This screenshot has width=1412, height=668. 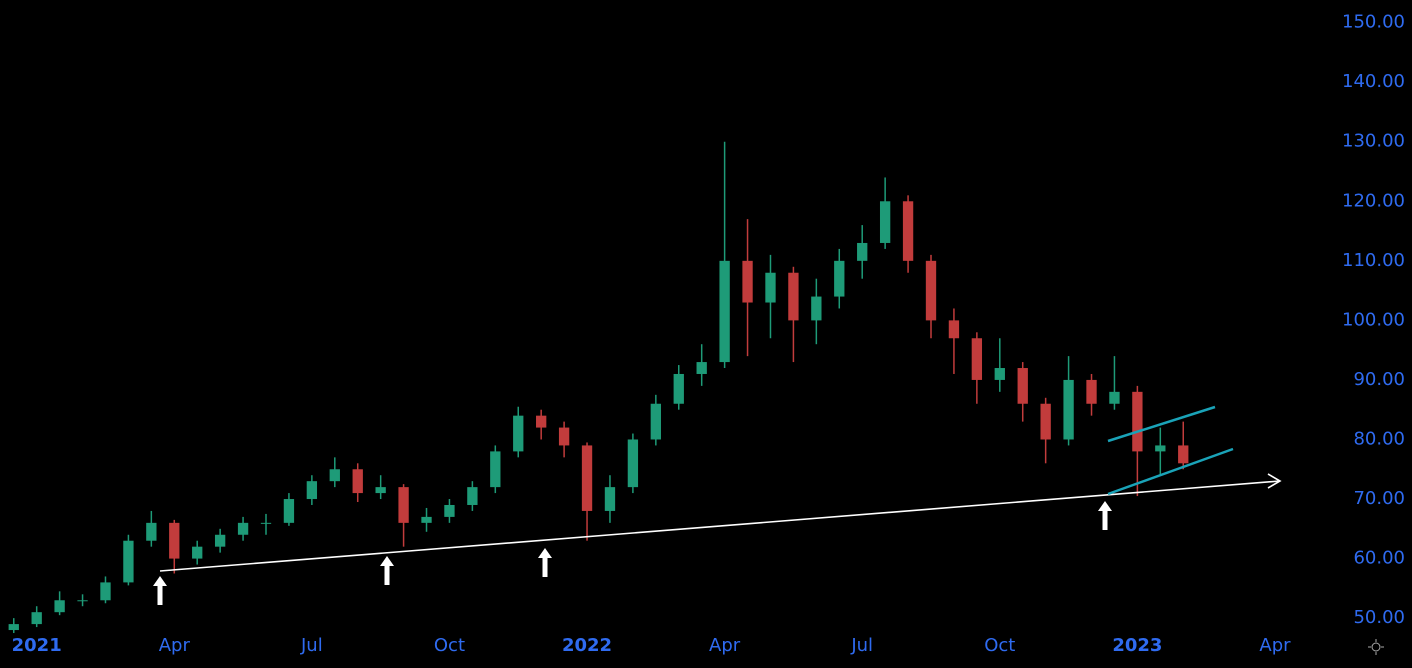 I want to click on x-tick-label: 2022, so click(x=587, y=645).